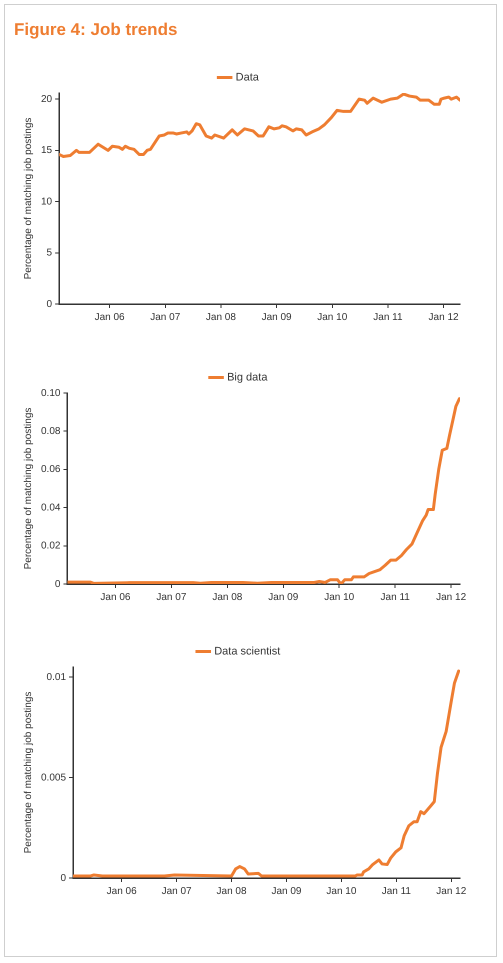 This screenshot has width=503, height=963. I want to click on legend-label: Data scientist, so click(247, 652).